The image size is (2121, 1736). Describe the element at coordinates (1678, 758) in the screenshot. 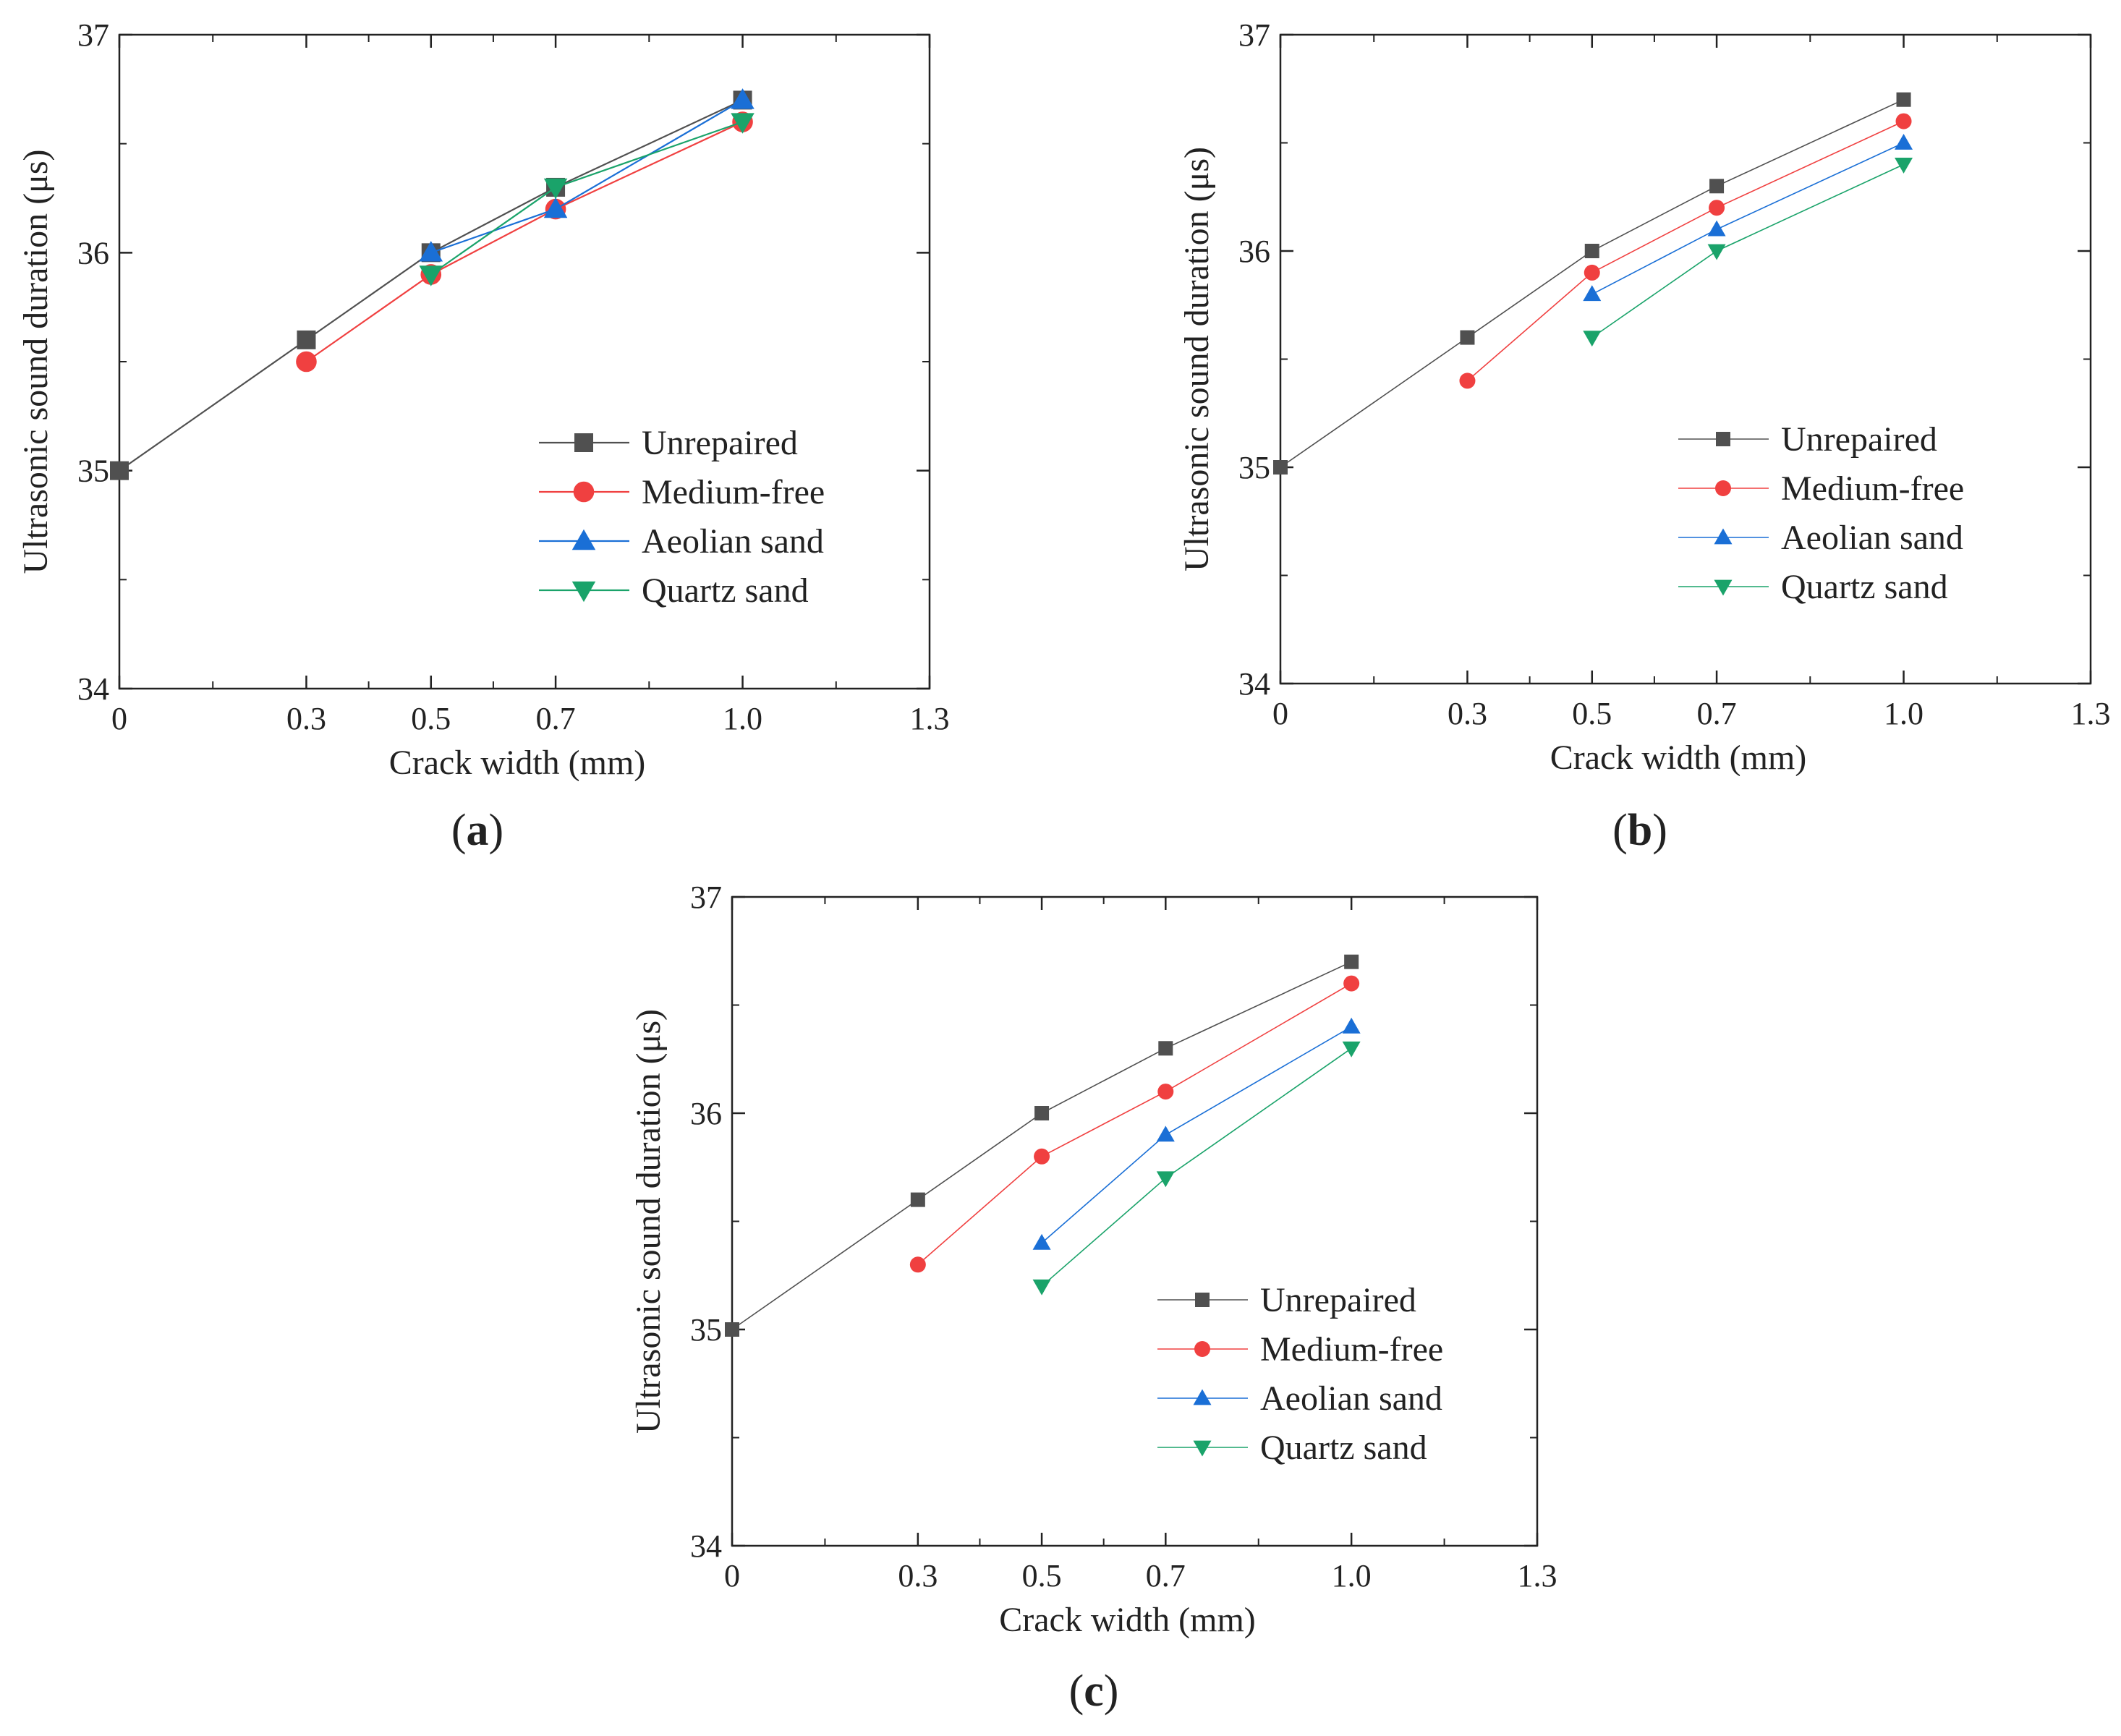

I see `x-axis-title: Crack width (mm)` at that location.